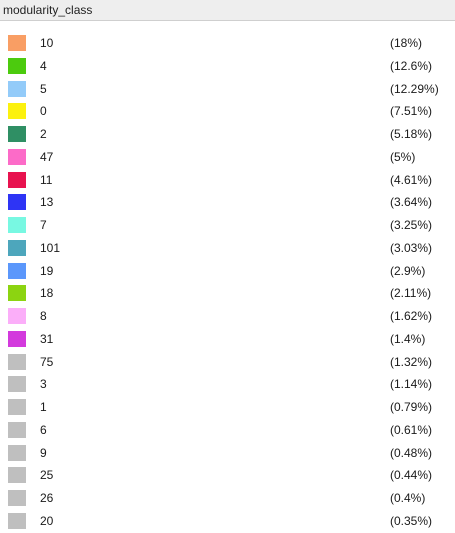  Describe the element at coordinates (43, 407) in the screenshot. I see `class-label: 1` at that location.